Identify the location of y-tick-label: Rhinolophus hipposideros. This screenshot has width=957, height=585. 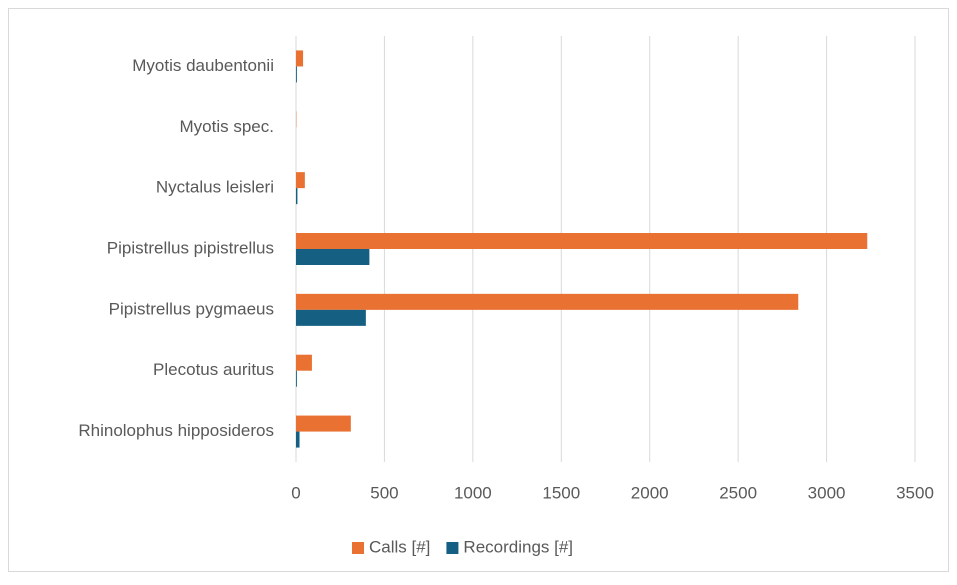
(176, 430).